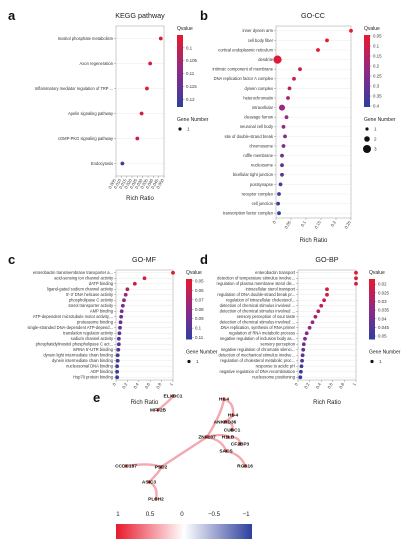  Describe the element at coordinates (367, 71) in the screenshot. I see `qvalue-colorbar` at that location.